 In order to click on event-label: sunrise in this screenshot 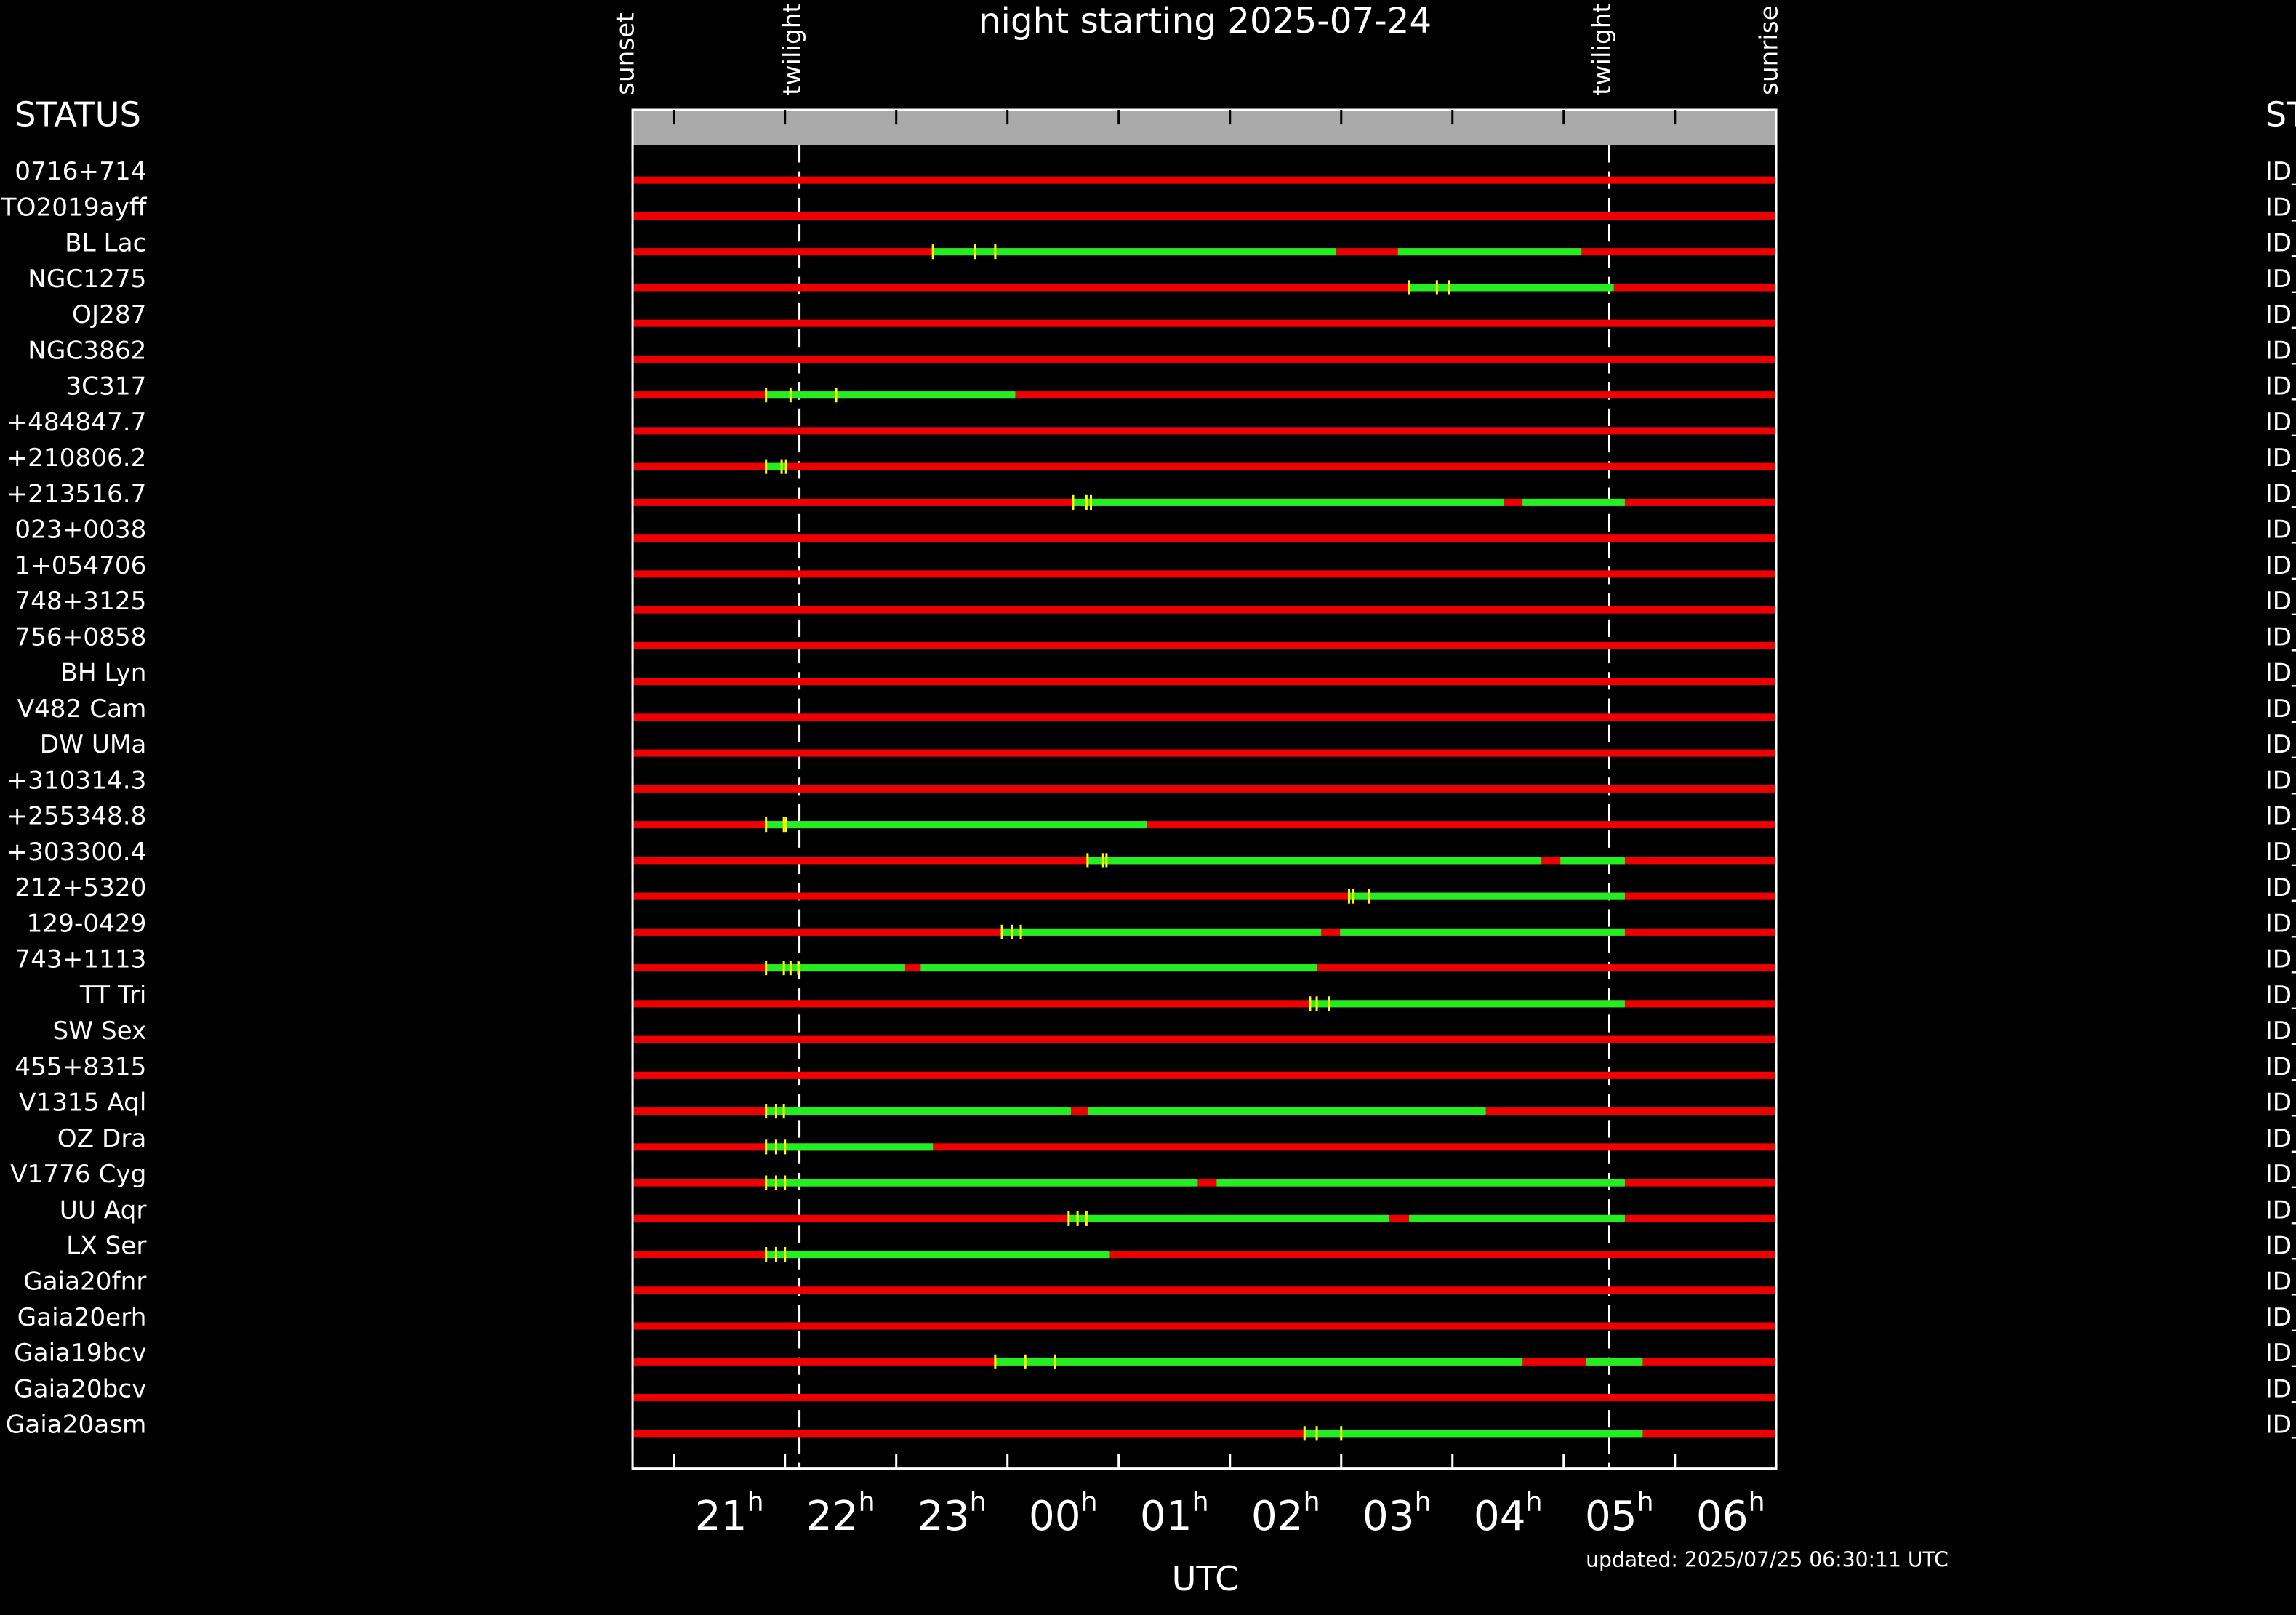, I will do `click(1769, 50)`.